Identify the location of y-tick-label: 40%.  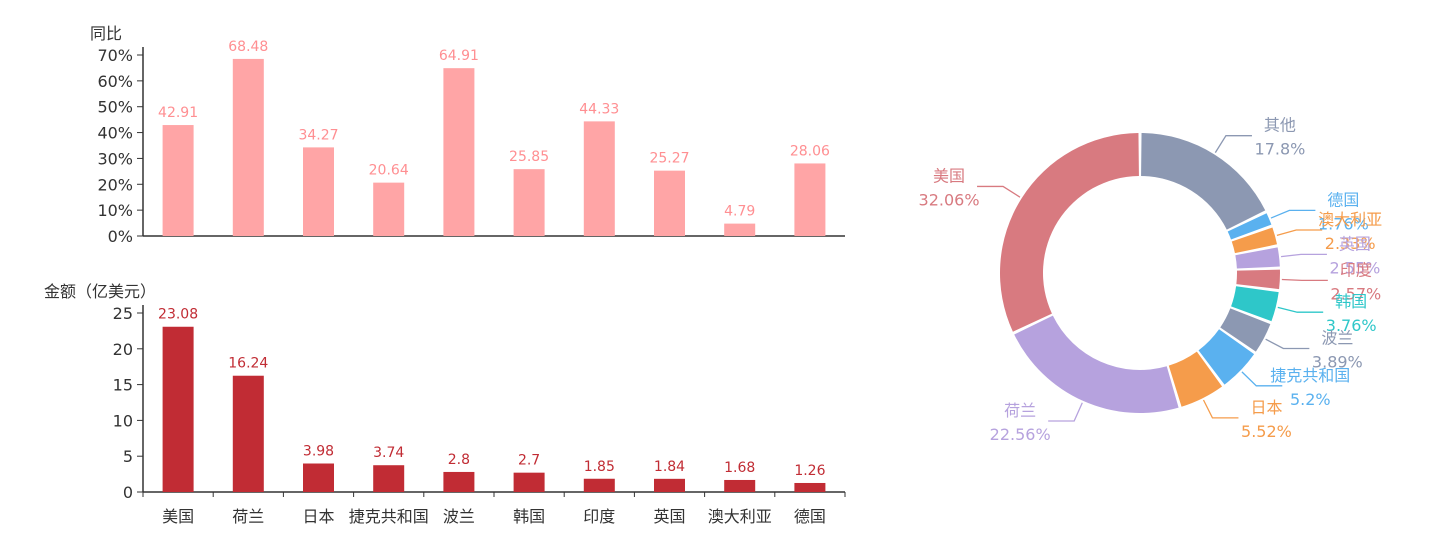
(115, 133).